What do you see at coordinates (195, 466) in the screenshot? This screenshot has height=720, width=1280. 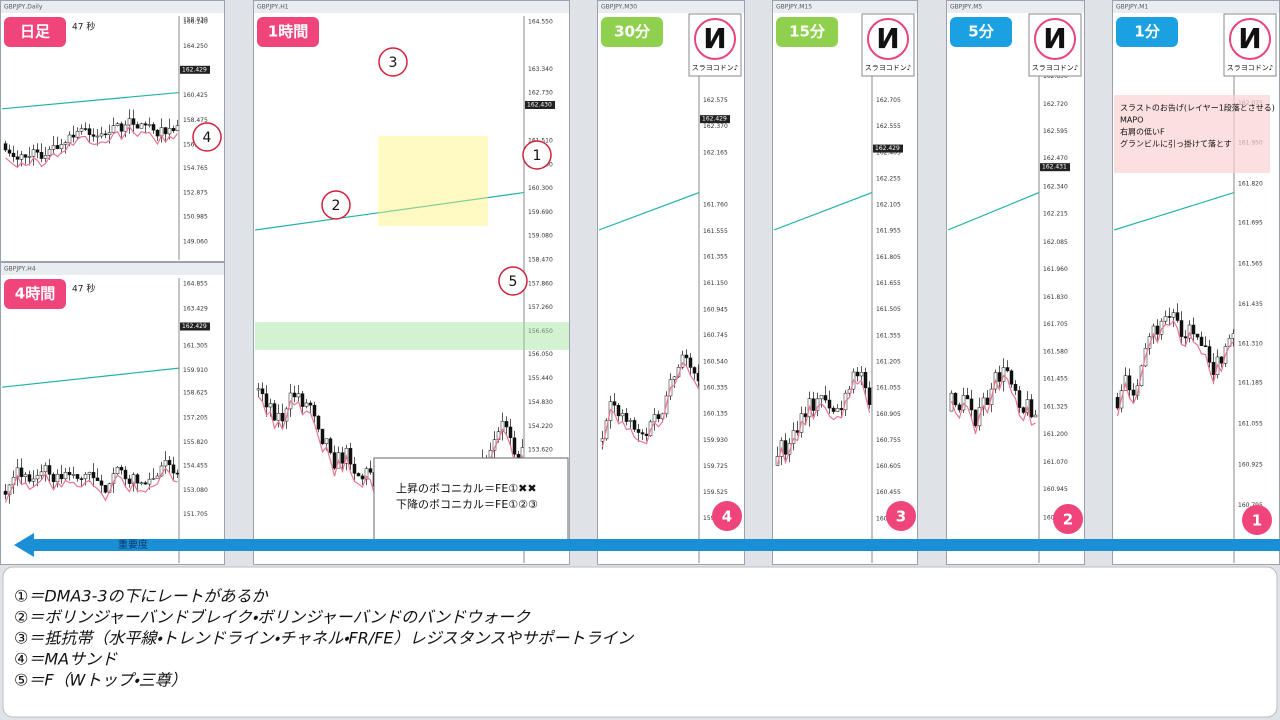 I see `price-label: 154.455` at bounding box center [195, 466].